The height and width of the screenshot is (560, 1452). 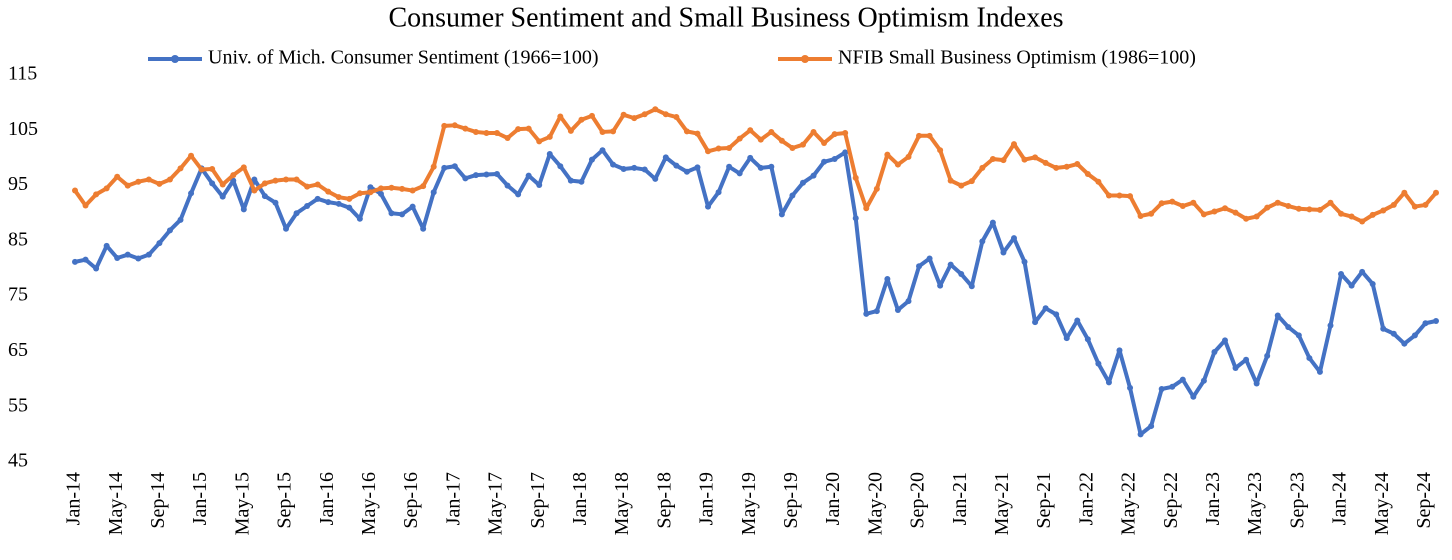 What do you see at coordinates (242, 503) in the screenshot?
I see `x-tick-label: May-15` at bounding box center [242, 503].